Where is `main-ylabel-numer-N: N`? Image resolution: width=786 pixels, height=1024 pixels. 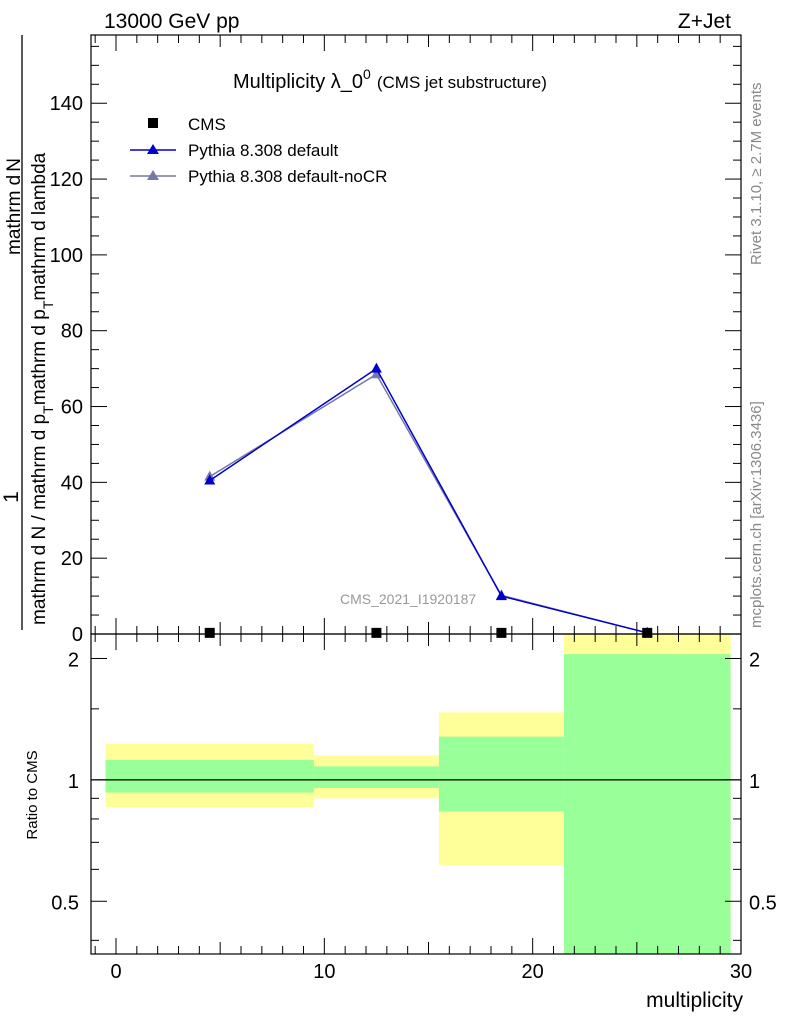 main-ylabel-numer-N: N is located at coordinates (14, 165).